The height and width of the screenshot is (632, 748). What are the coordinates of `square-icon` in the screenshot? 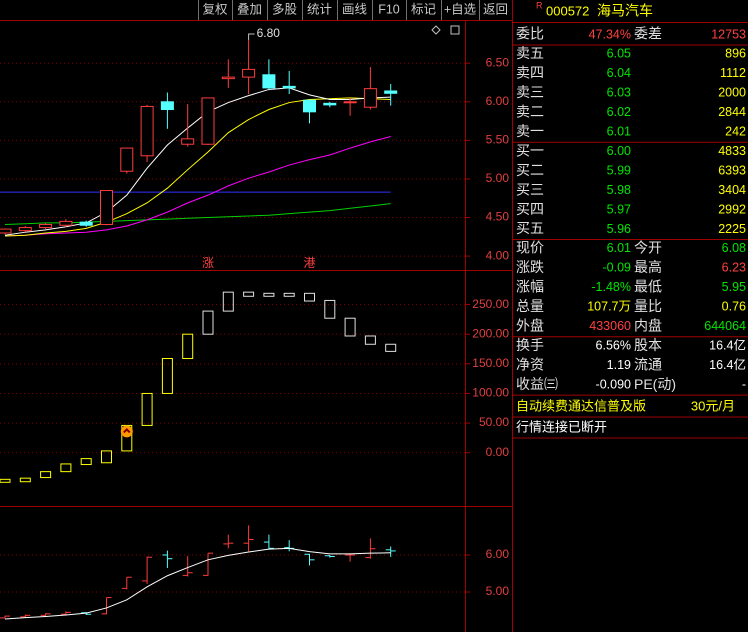 It's located at (455, 30).